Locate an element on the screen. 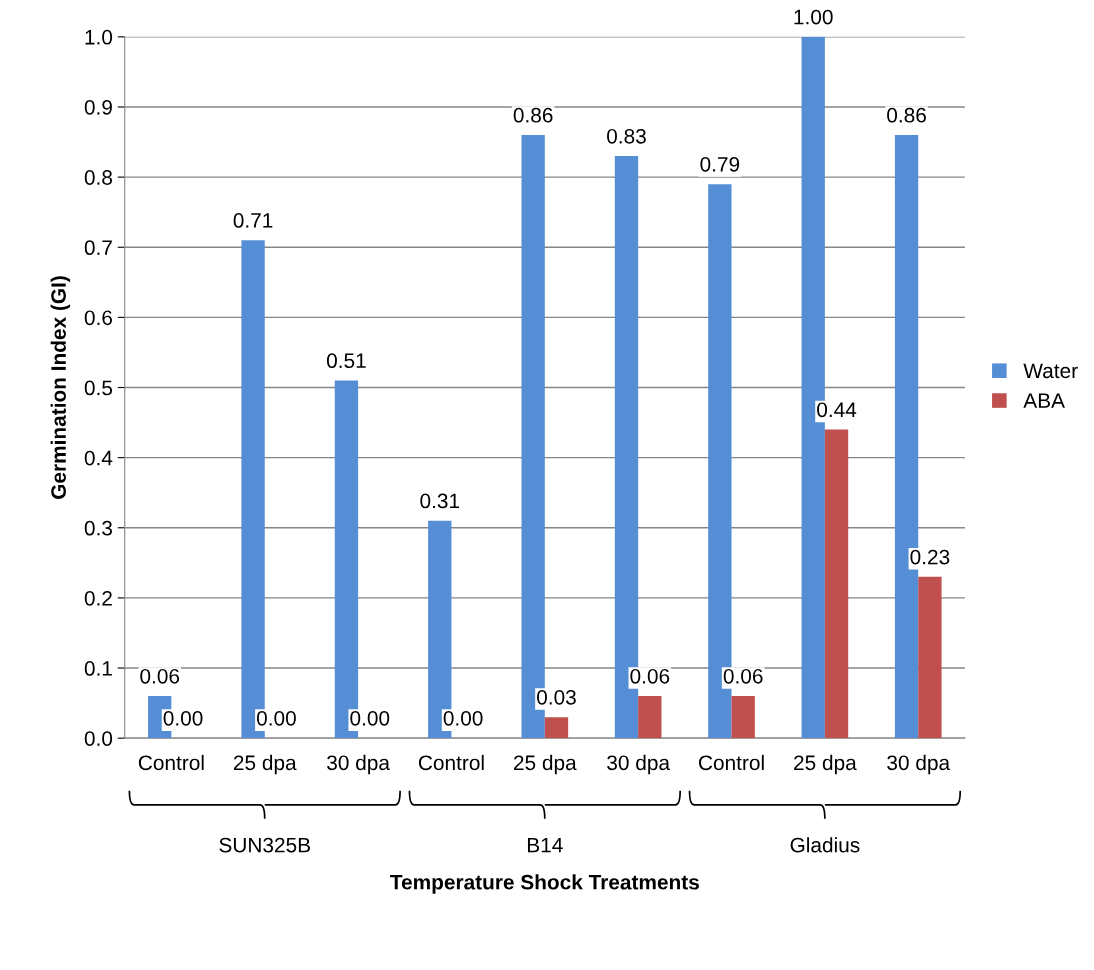 The image size is (1094, 970). data-label: 0.51 is located at coordinates (346, 361).